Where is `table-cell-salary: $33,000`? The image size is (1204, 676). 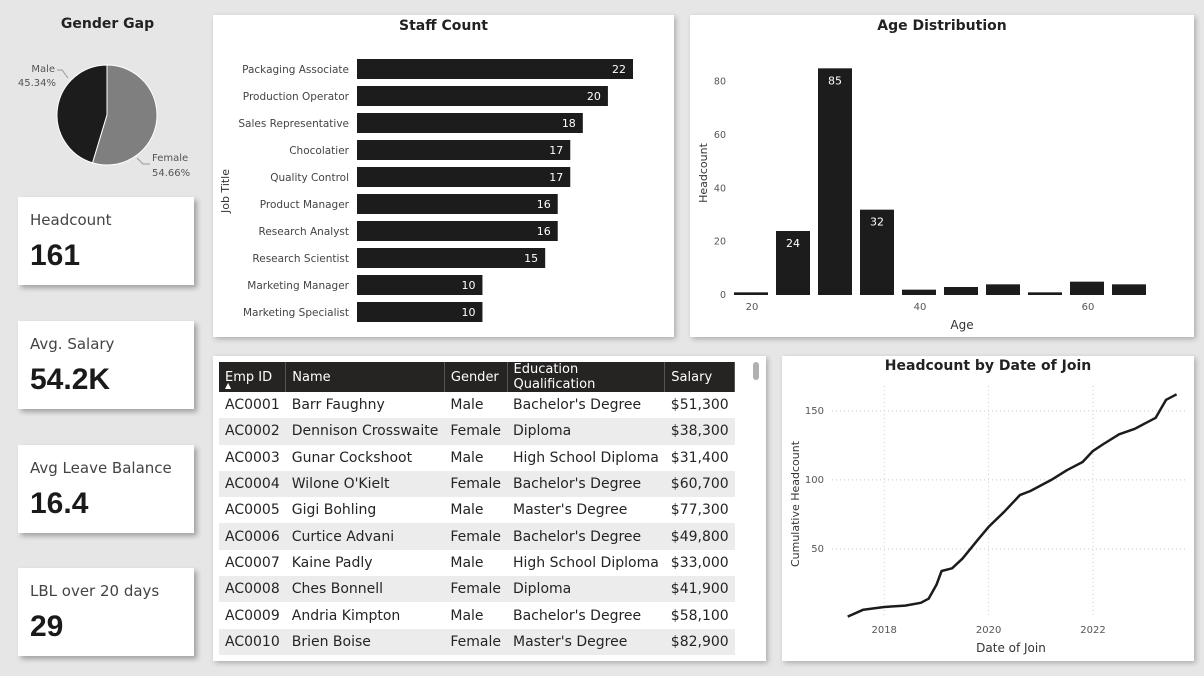
table-cell-salary: $33,000 is located at coordinates (699, 562).